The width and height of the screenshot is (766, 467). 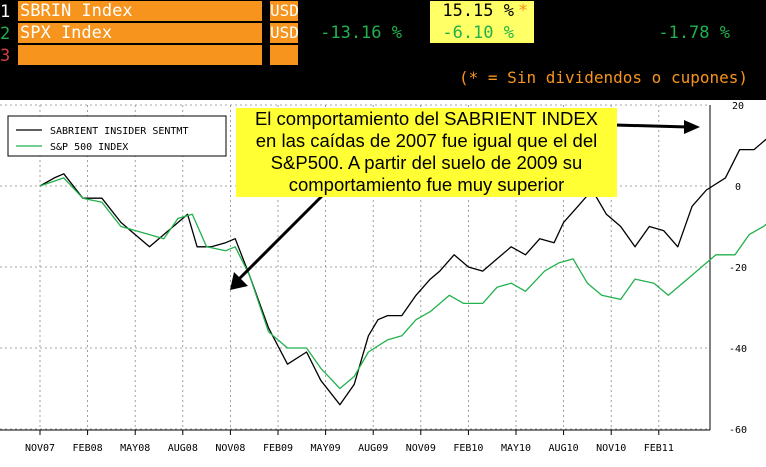 I want to click on row-number: 3, so click(x=5, y=56).